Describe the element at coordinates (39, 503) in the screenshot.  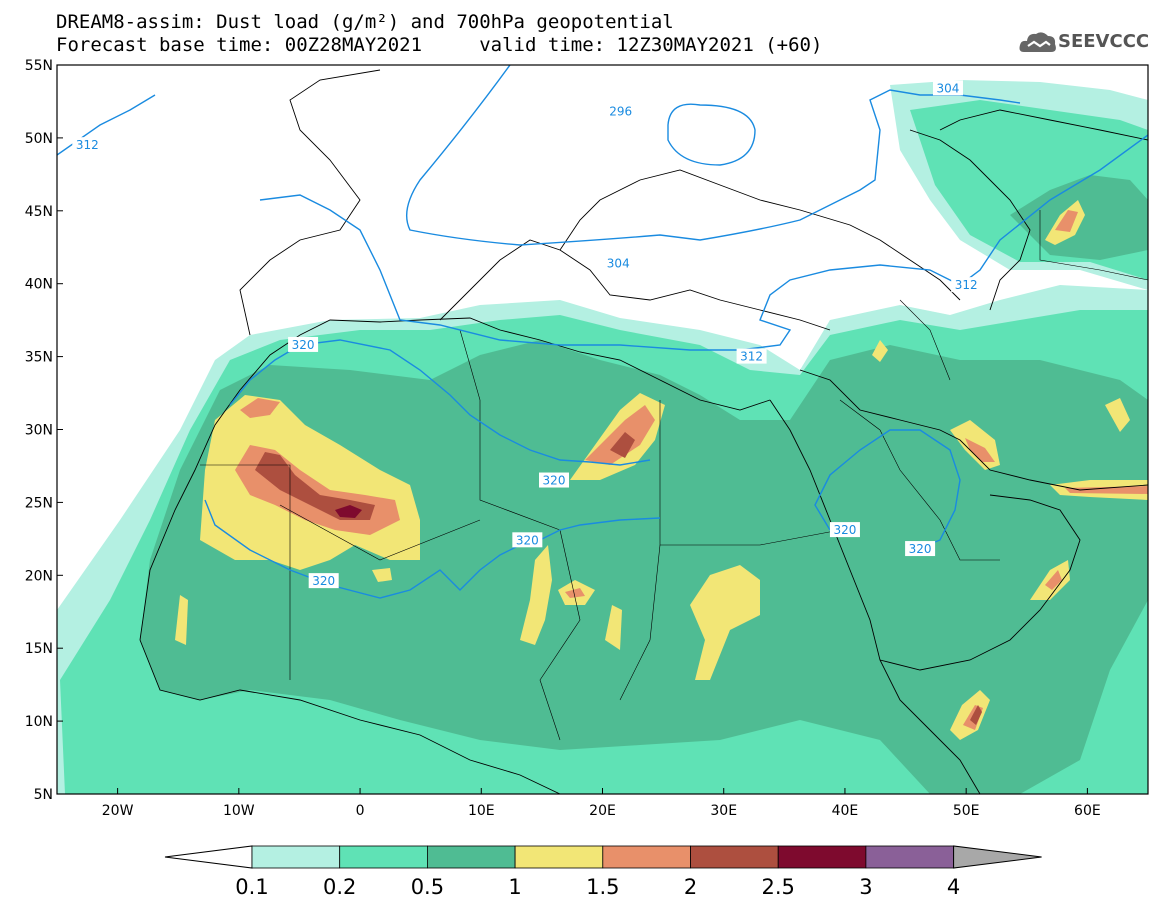
I see `lat-label: 25N` at that location.